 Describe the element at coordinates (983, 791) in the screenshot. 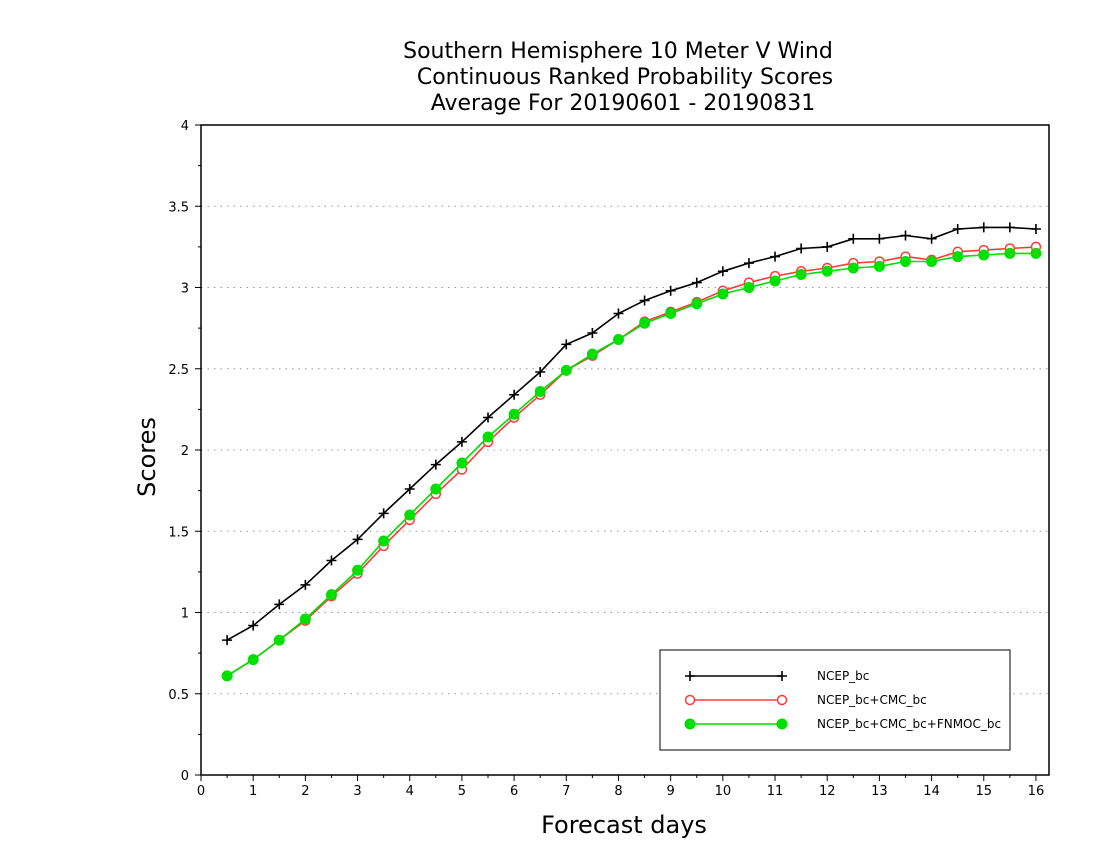

I see `x-tick-label: 15` at that location.